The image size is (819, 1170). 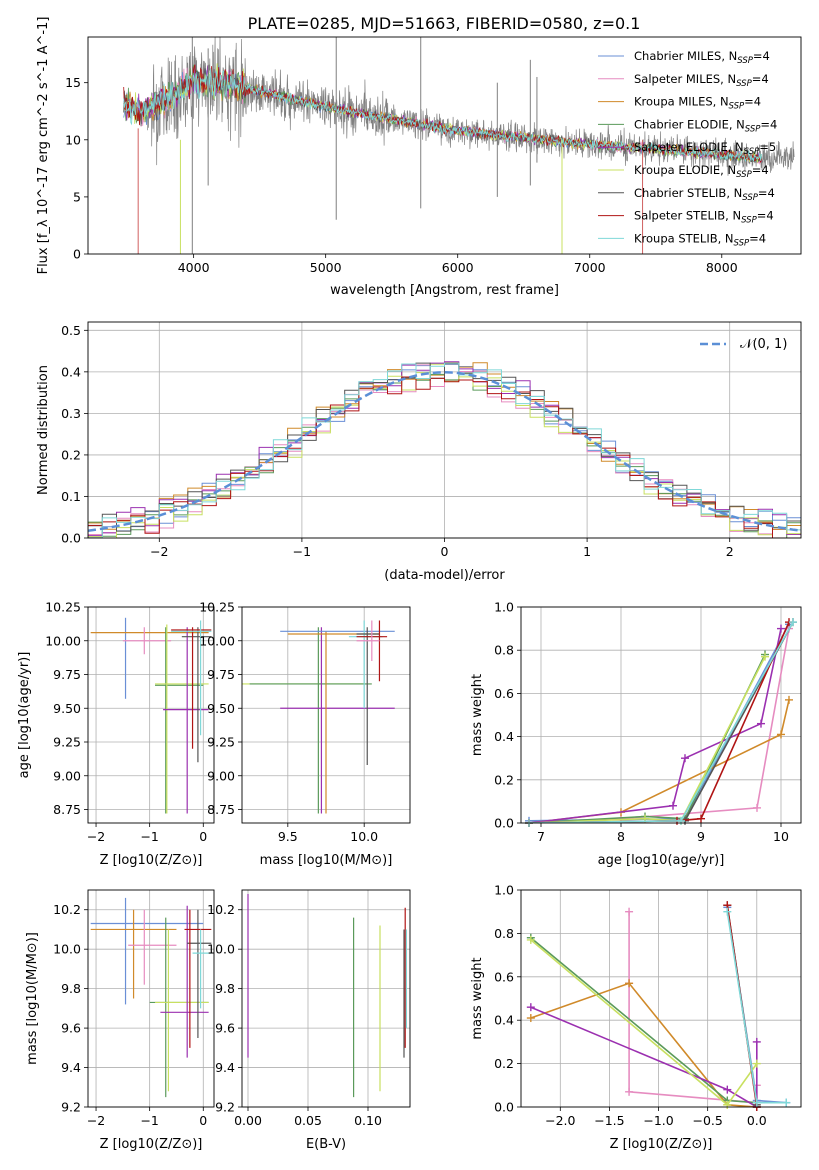 What do you see at coordinates (701, 171) in the screenshot?
I see `legend-label: Kroupa ELODIE, NSSP=4` at bounding box center [701, 171].